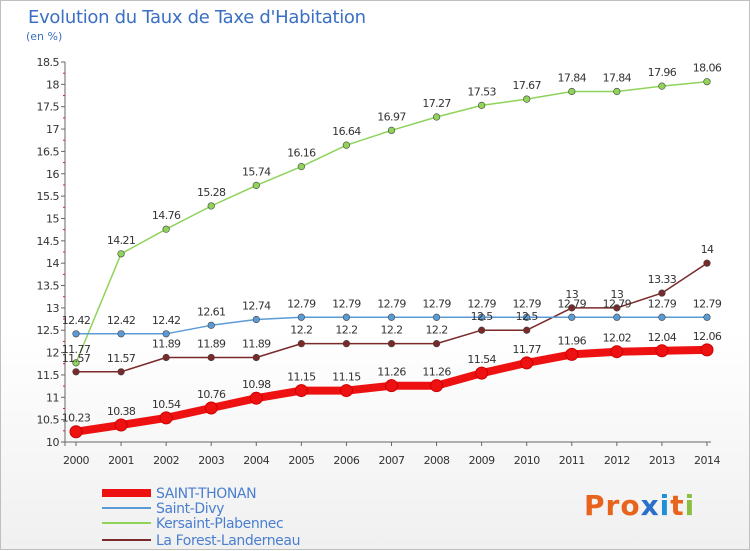 The width and height of the screenshot is (750, 551). Describe the element at coordinates (121, 411) in the screenshot. I see `data-label: 10.38` at that location.